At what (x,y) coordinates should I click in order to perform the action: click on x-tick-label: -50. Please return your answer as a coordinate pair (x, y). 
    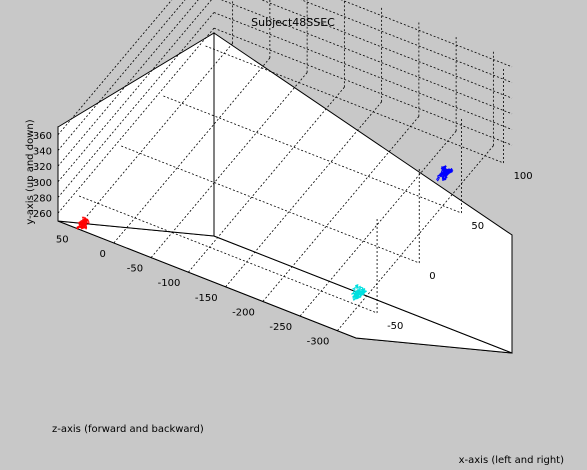
    Looking at the image, I should click on (395, 326).